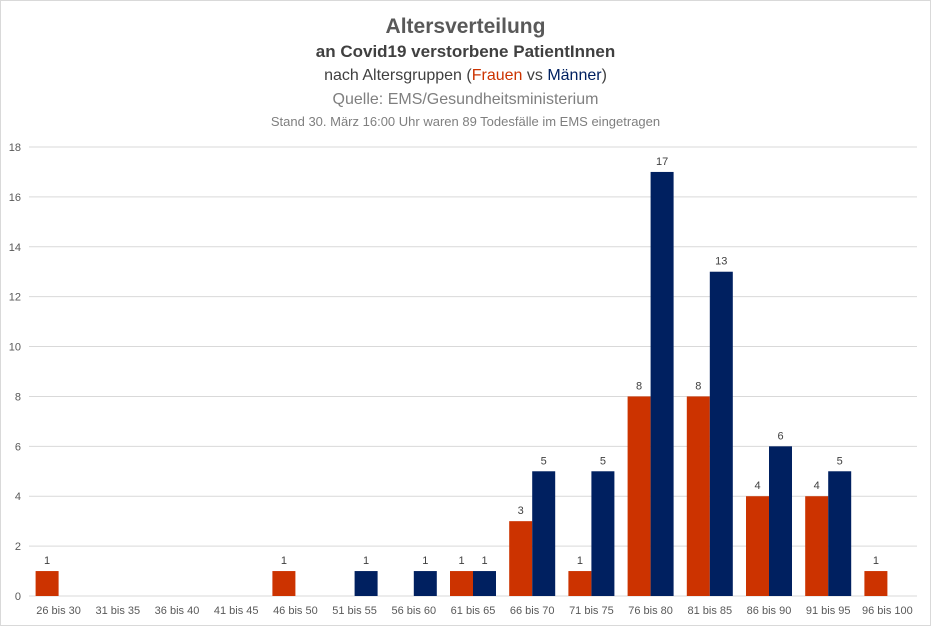 Image resolution: width=931 pixels, height=626 pixels. What do you see at coordinates (15, 198) in the screenshot?
I see `y-tick-label: 16` at bounding box center [15, 198].